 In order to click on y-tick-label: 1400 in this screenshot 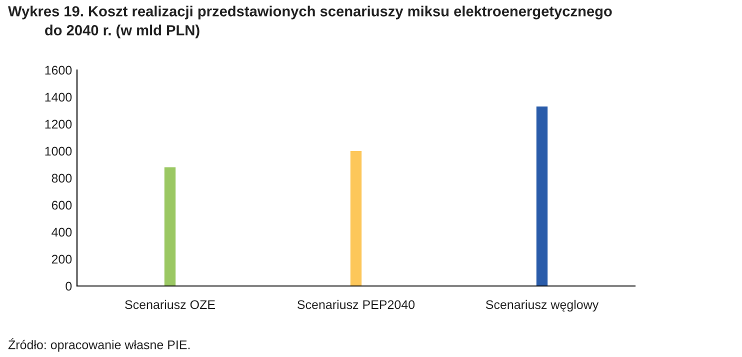, I will do `click(58, 97)`.